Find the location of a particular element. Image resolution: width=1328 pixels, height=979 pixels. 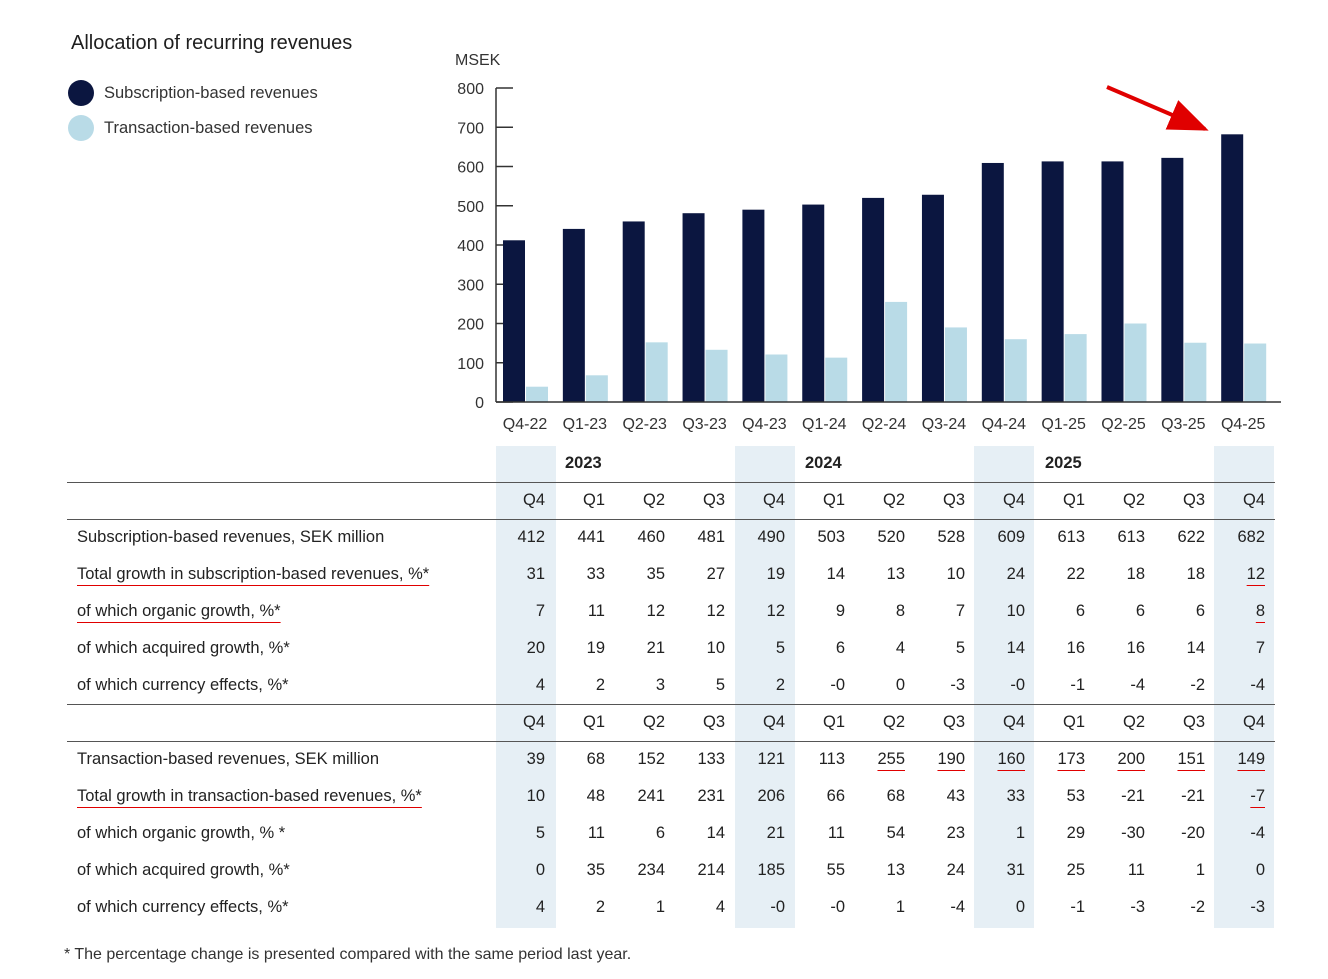

table-cell: 48 is located at coordinates (595, 796).